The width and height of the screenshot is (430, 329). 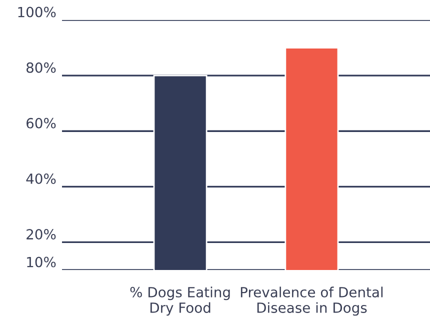 What do you see at coordinates (41, 123) in the screenshot?
I see `y-tick-label: 60%` at bounding box center [41, 123].